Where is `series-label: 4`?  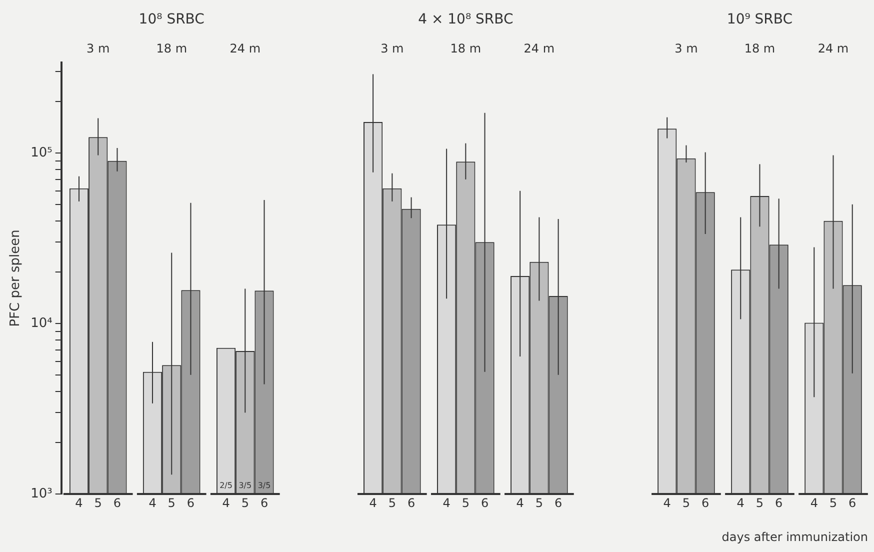 series-label: 4 is located at coordinates (79, 503).